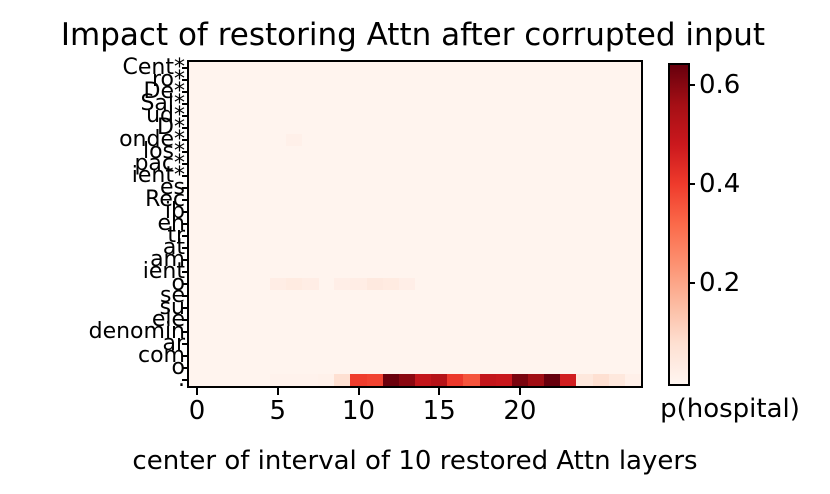 Image resolution: width=830 pixels, height=494 pixels. I want to click on y-tick-label: tr, so click(176, 235).